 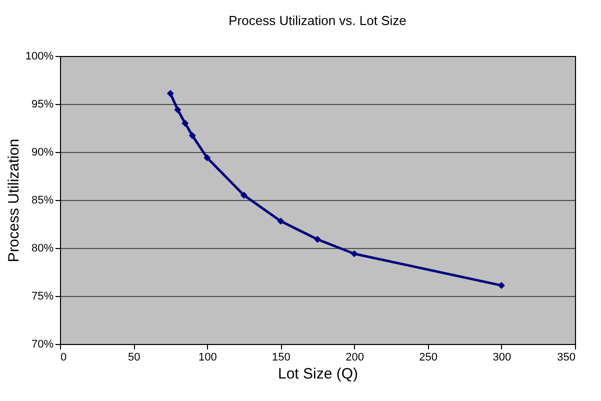 What do you see at coordinates (566, 358) in the screenshot?
I see `x-tick-label: 350` at bounding box center [566, 358].